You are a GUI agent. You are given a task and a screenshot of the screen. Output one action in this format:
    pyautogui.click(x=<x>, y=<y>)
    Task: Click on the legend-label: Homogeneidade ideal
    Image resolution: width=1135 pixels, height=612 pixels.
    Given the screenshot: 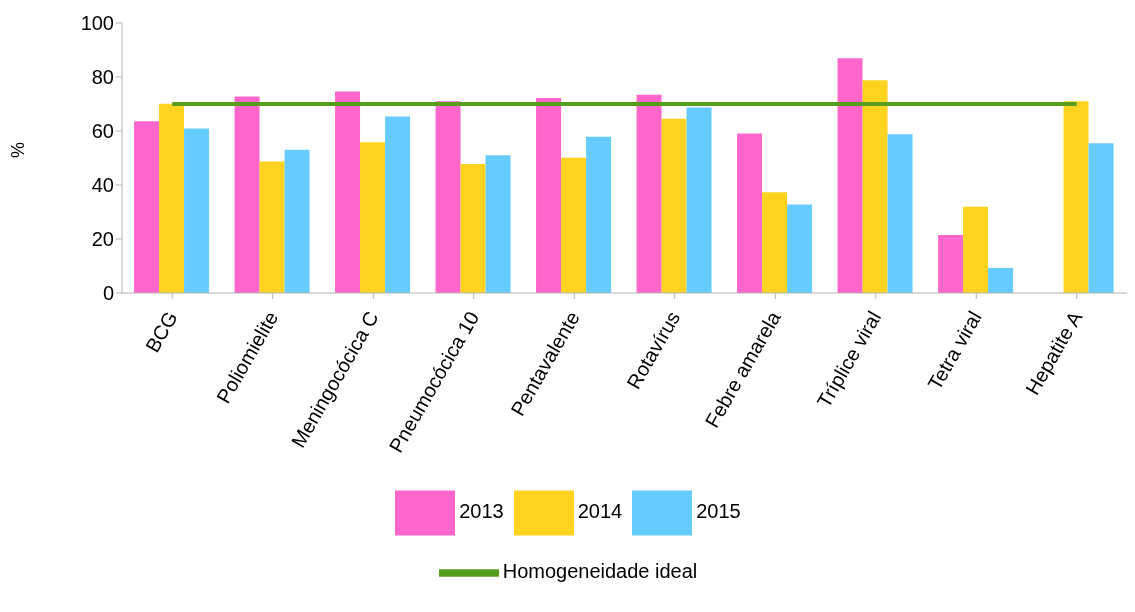 What is the action you would take?
    pyautogui.click(x=600, y=571)
    